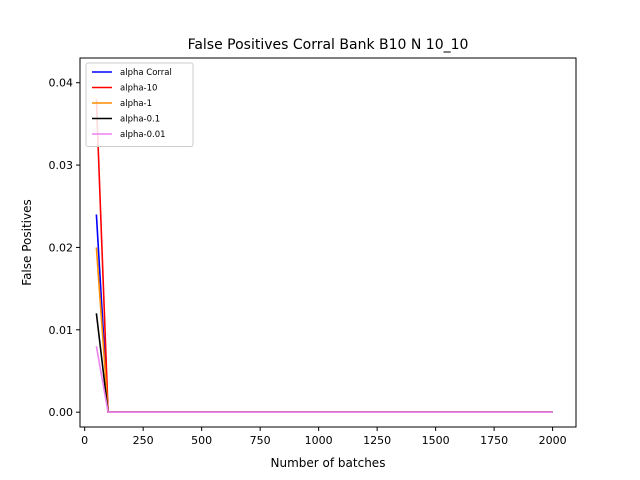  What do you see at coordinates (61, 165) in the screenshot?
I see `y-tick-label: 0.03` at bounding box center [61, 165].